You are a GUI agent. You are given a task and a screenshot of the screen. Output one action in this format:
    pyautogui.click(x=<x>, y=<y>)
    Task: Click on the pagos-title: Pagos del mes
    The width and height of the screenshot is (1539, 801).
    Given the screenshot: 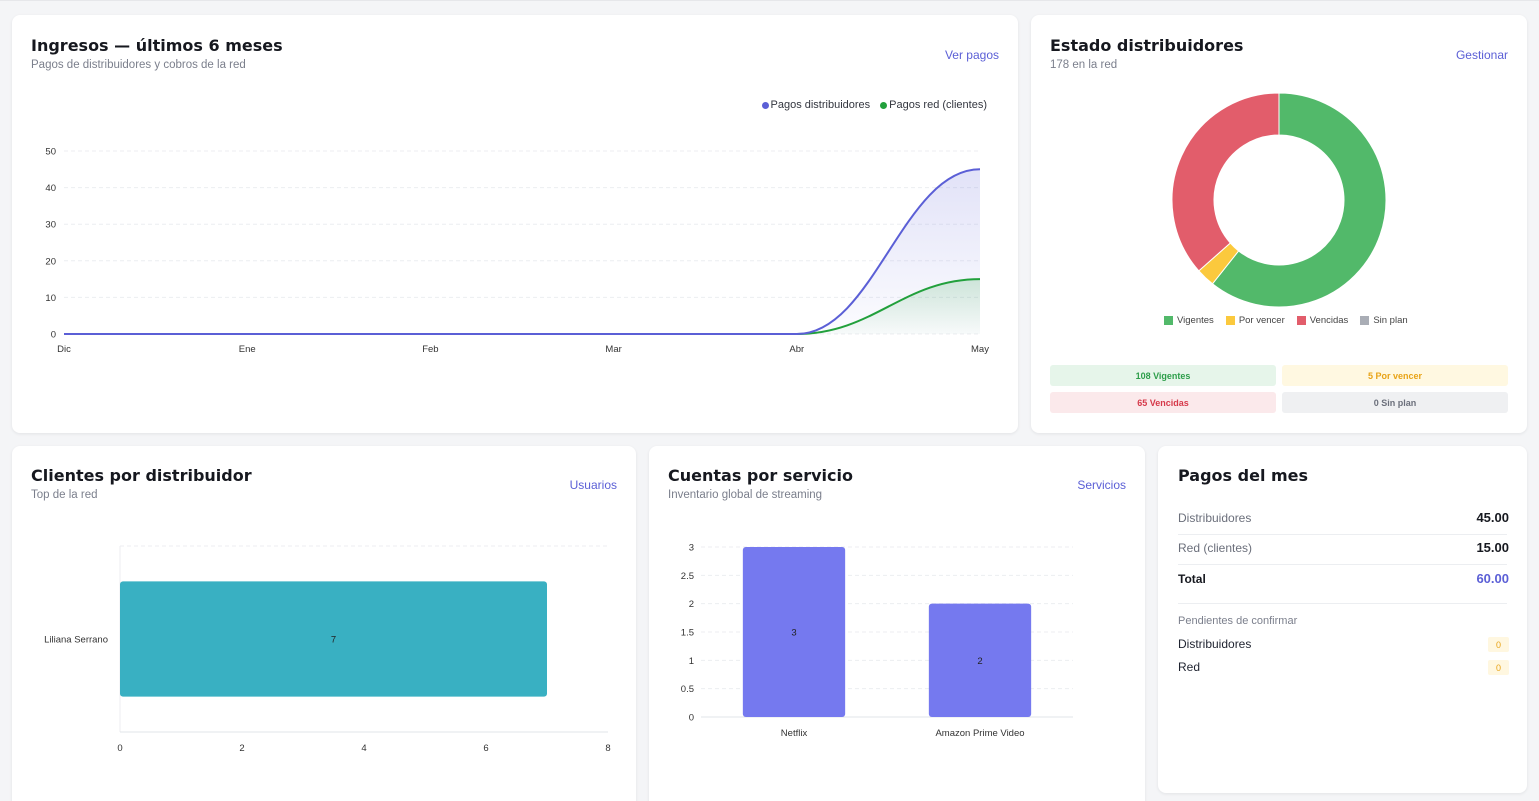 What is the action you would take?
    pyautogui.click(x=1243, y=475)
    